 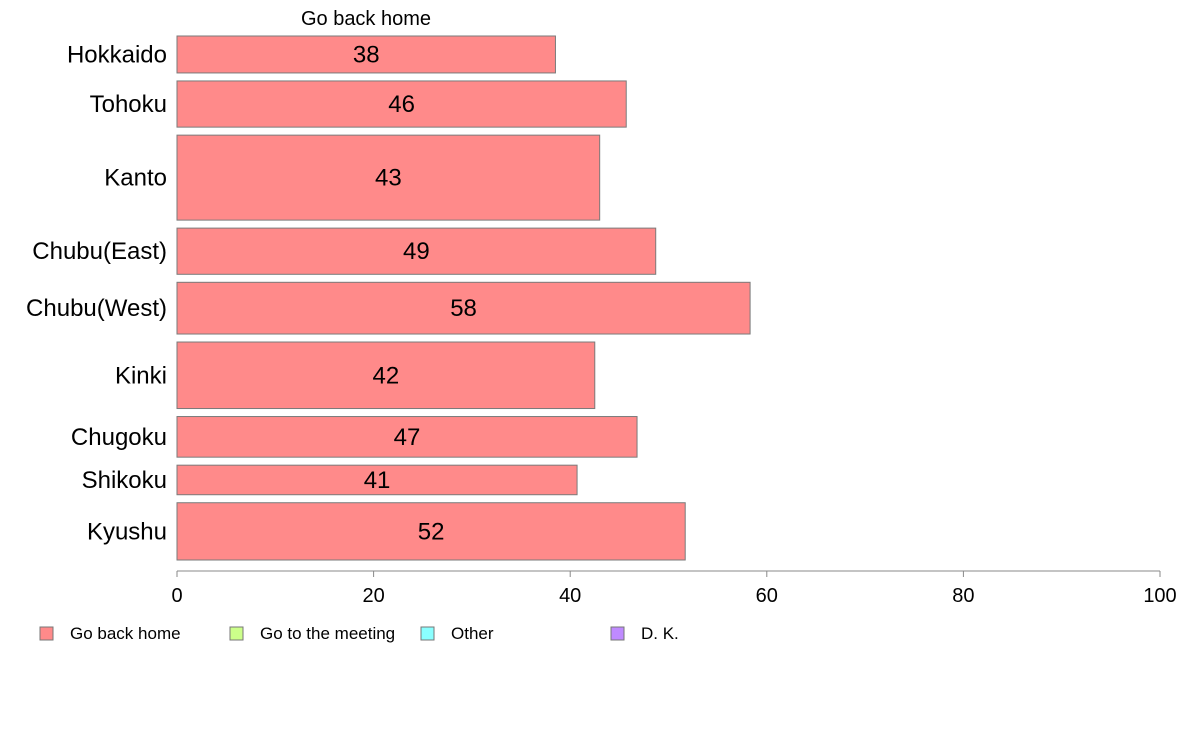 I want to click on bar-value-label: 46, so click(x=401, y=104).